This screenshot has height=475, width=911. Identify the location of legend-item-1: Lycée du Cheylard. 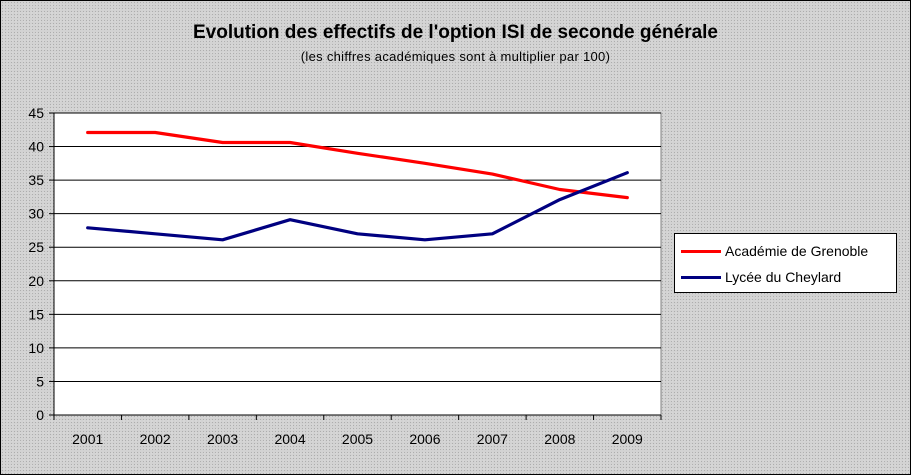
(761, 277).